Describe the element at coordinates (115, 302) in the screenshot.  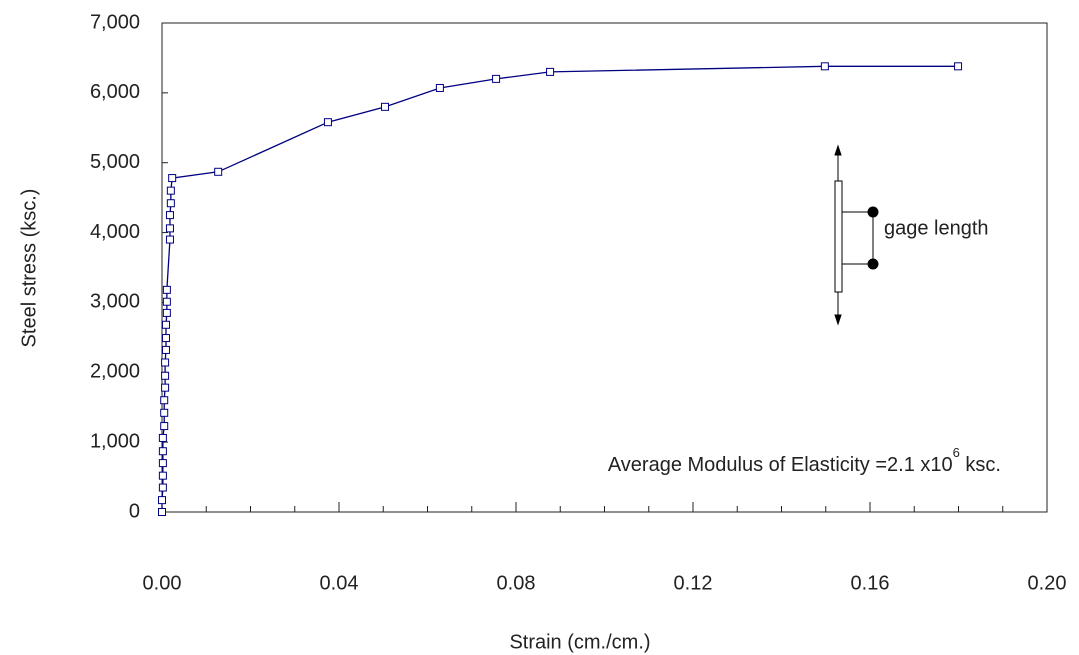
I see `y-tick-label: 3,000` at that location.